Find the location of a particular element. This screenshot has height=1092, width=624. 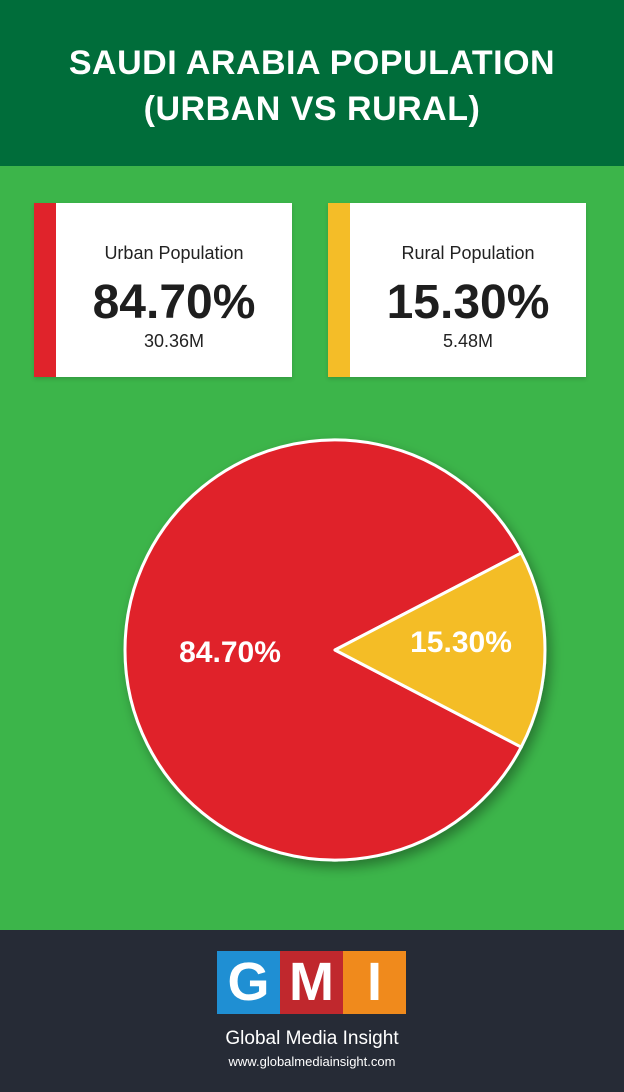

rural-percent: 15.30% is located at coordinates (468, 302).